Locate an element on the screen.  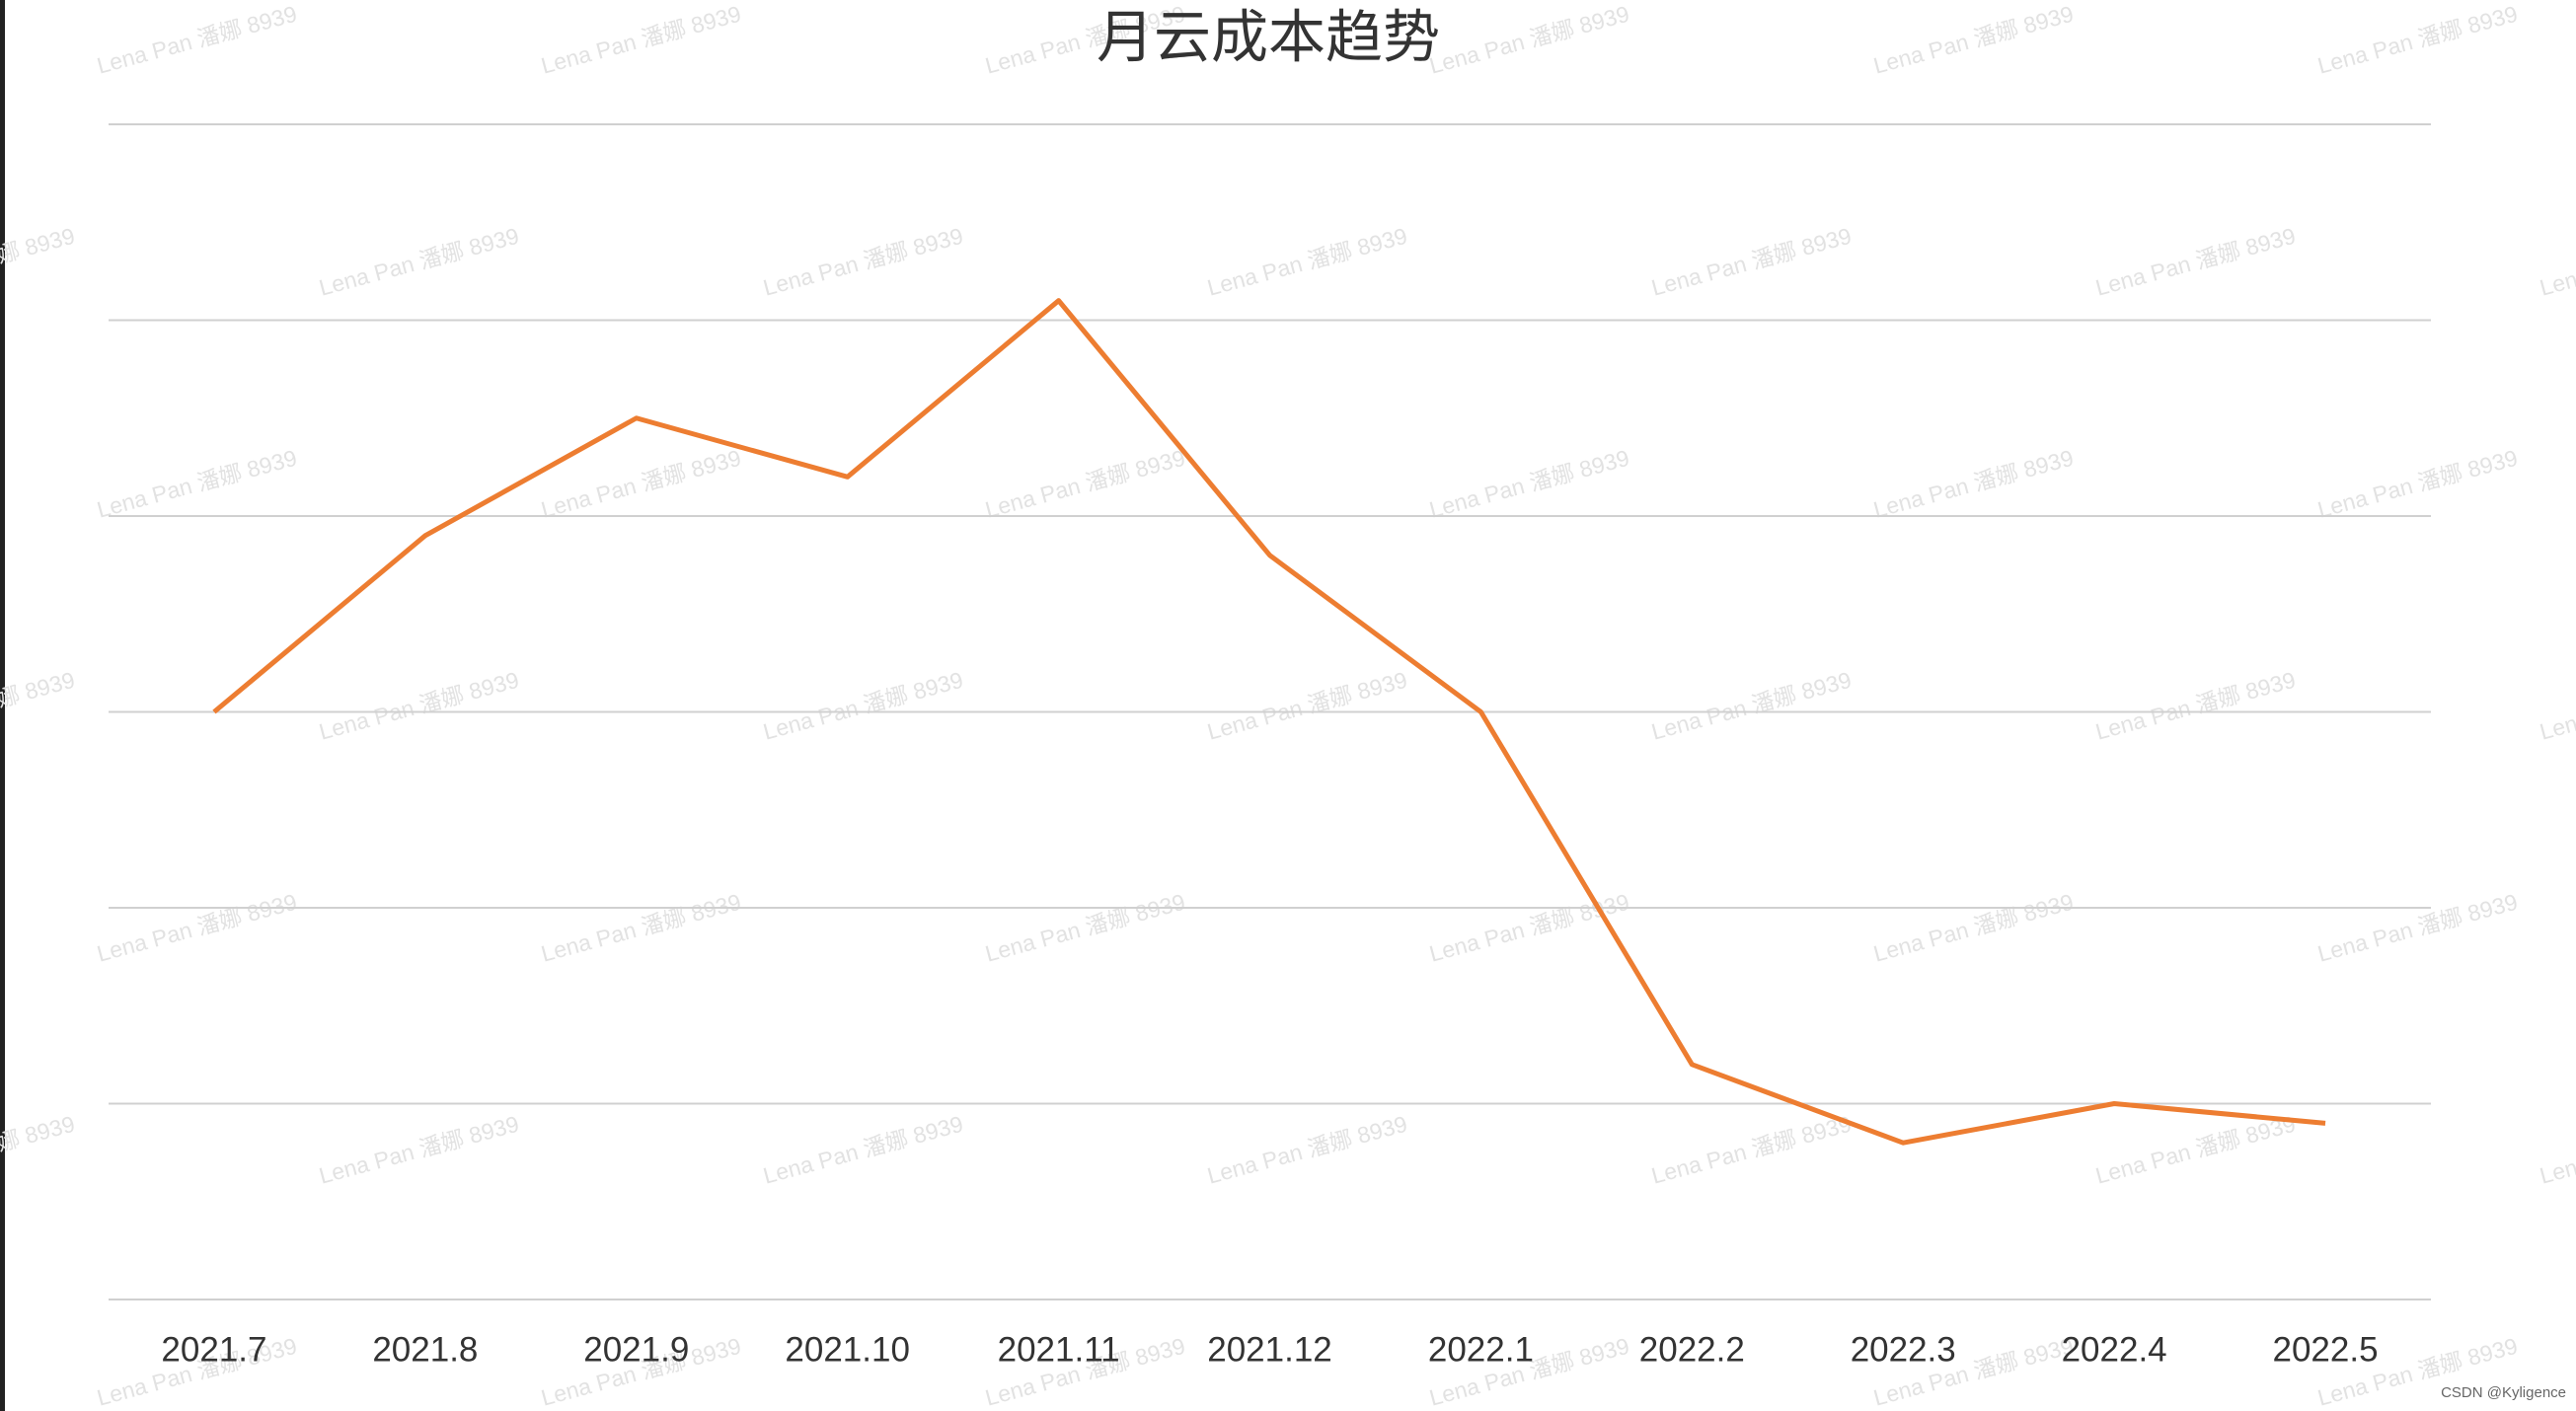
x-tick-label: 2022.4 is located at coordinates (2114, 1349).